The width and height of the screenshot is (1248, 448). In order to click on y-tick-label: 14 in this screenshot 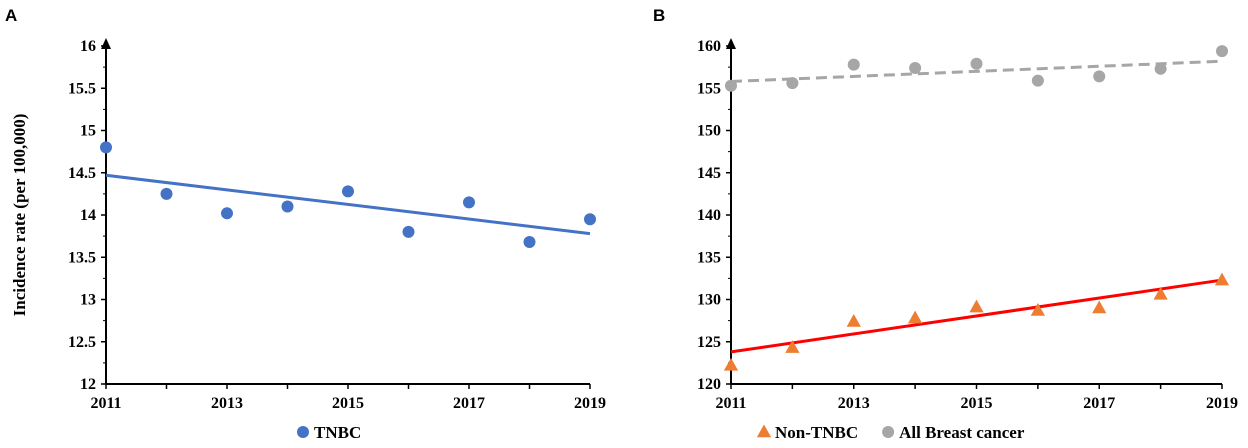, I will do `click(88, 215)`.